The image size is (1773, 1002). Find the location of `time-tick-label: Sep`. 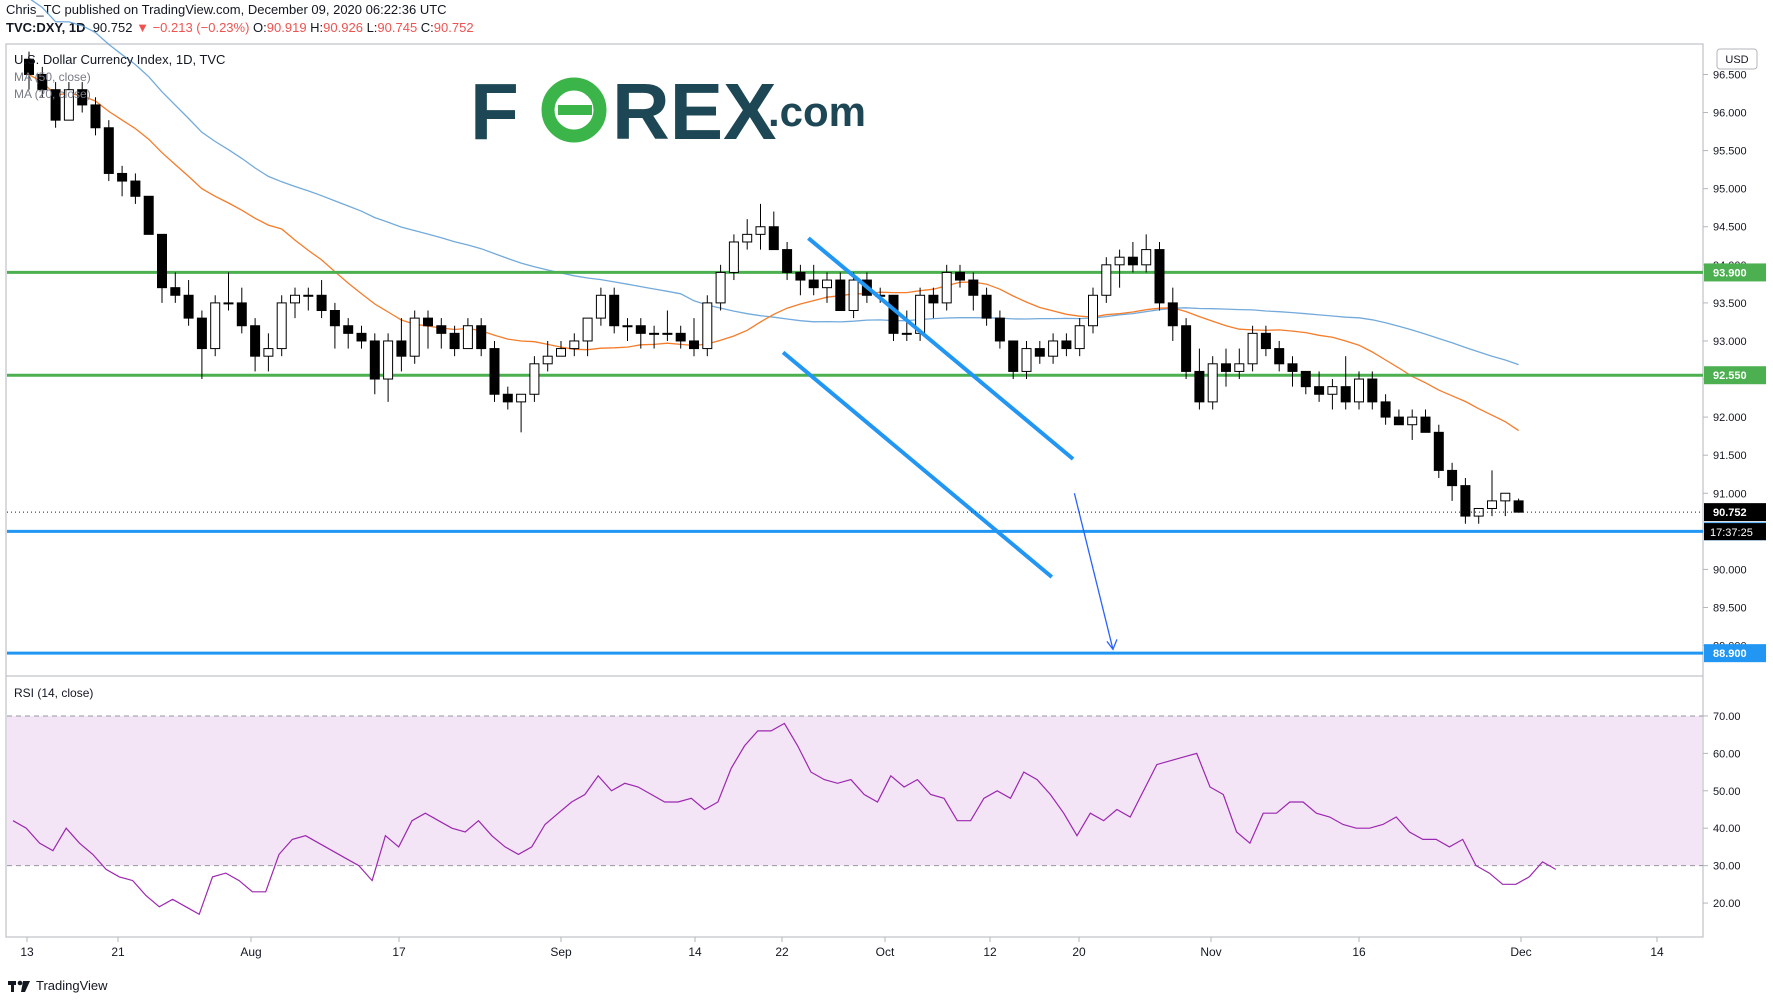

time-tick-label: Sep is located at coordinates (561, 952).